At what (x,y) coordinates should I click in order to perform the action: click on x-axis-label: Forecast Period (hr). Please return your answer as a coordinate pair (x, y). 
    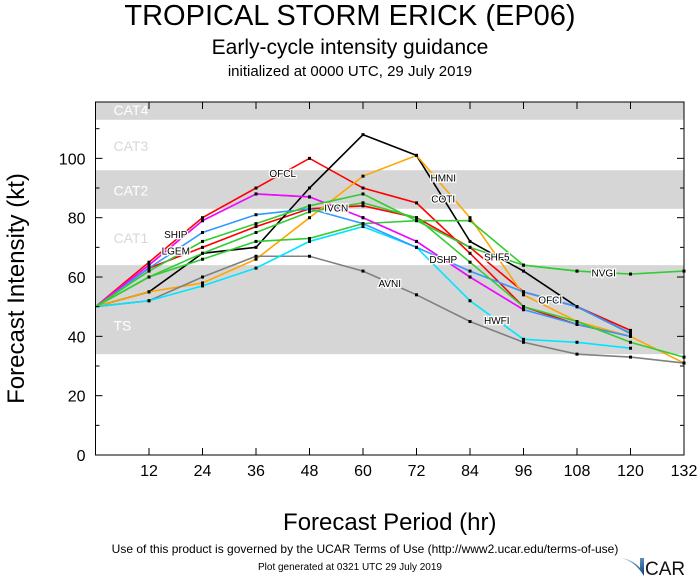
    Looking at the image, I should click on (389, 522).